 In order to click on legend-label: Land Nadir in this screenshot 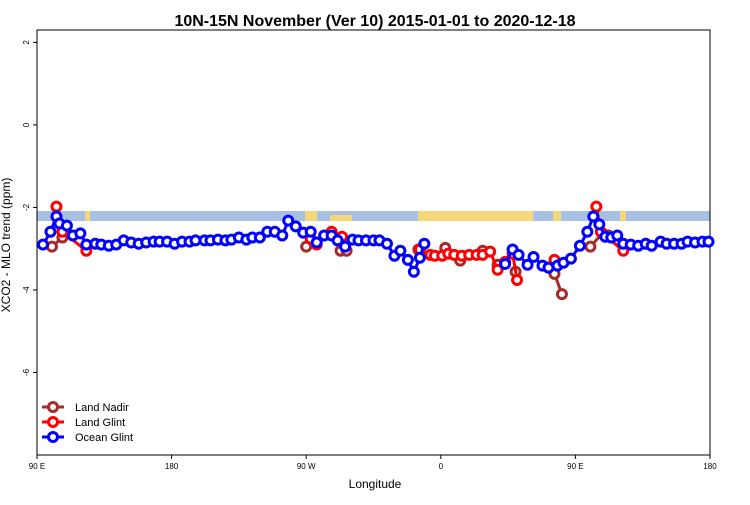, I will do `click(102, 408)`.